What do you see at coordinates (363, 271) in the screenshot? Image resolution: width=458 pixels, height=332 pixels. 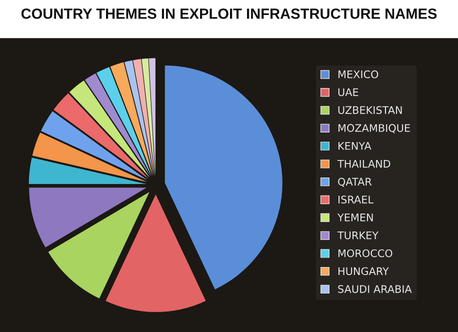 I see `legend-label: HUNGARY` at bounding box center [363, 271].